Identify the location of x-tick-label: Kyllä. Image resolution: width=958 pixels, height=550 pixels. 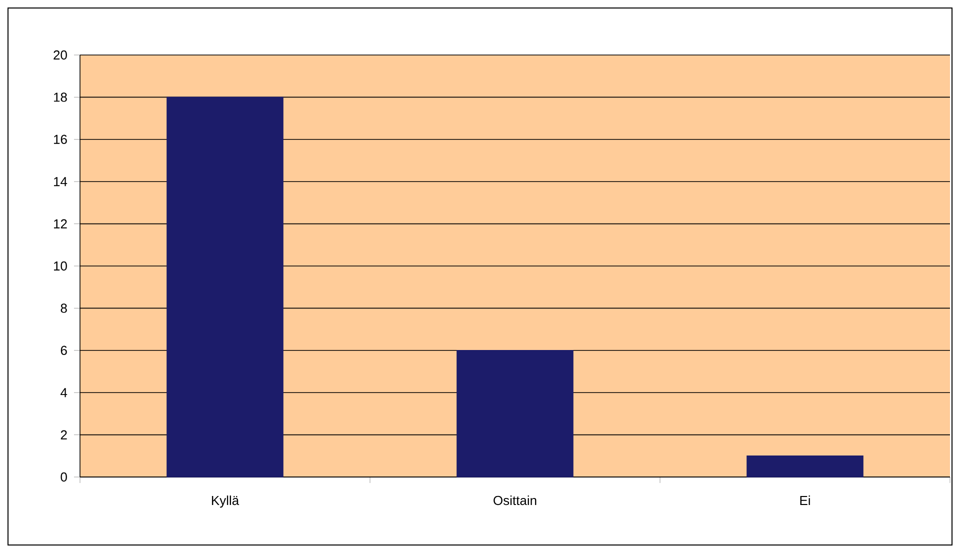
(226, 502).